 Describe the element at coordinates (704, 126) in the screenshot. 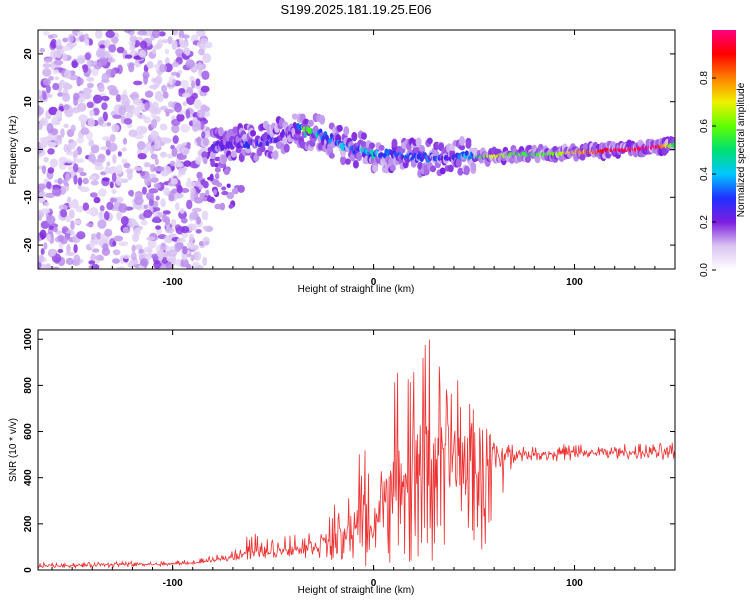

I see `colorbar-tick-label: 0.6` at that location.